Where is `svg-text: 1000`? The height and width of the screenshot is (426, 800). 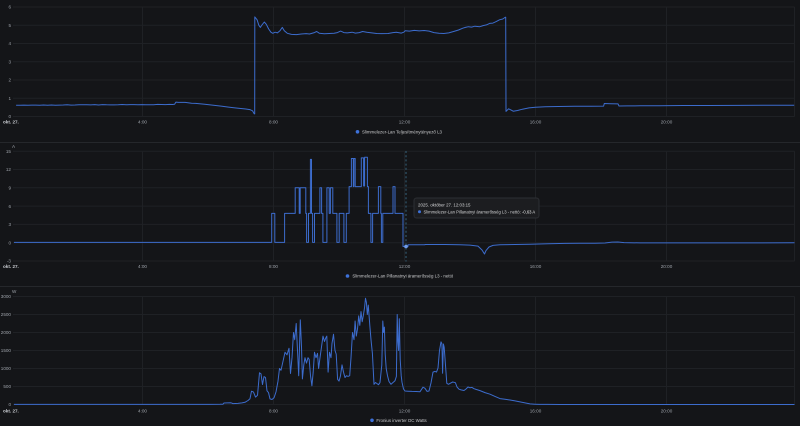
svg-text: 1000 is located at coordinates (6, 368).